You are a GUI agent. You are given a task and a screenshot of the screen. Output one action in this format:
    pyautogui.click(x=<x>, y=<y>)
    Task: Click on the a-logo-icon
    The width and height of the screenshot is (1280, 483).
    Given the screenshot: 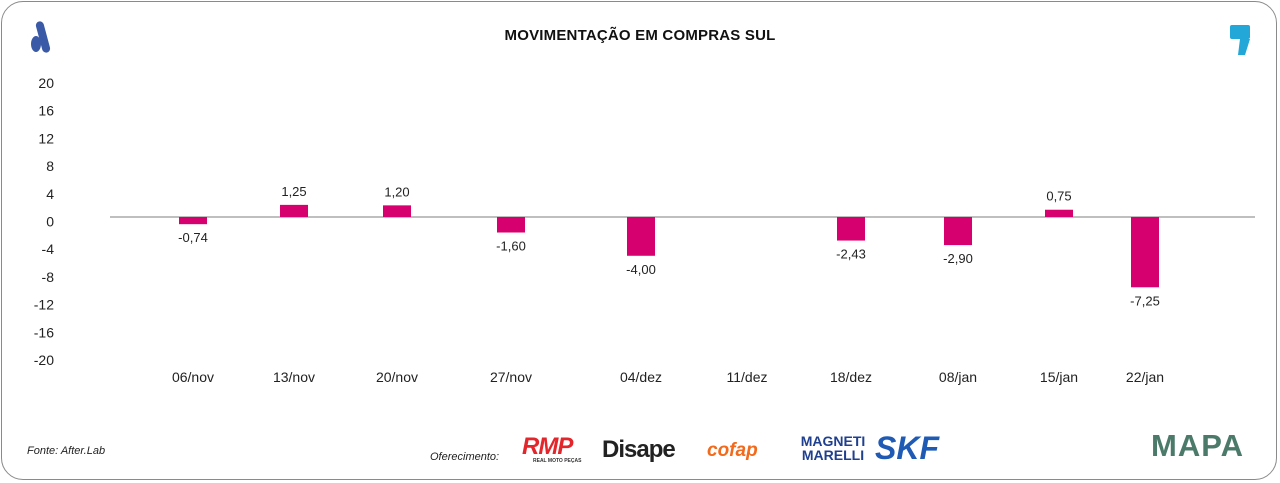 What is the action you would take?
    pyautogui.click(x=41, y=37)
    